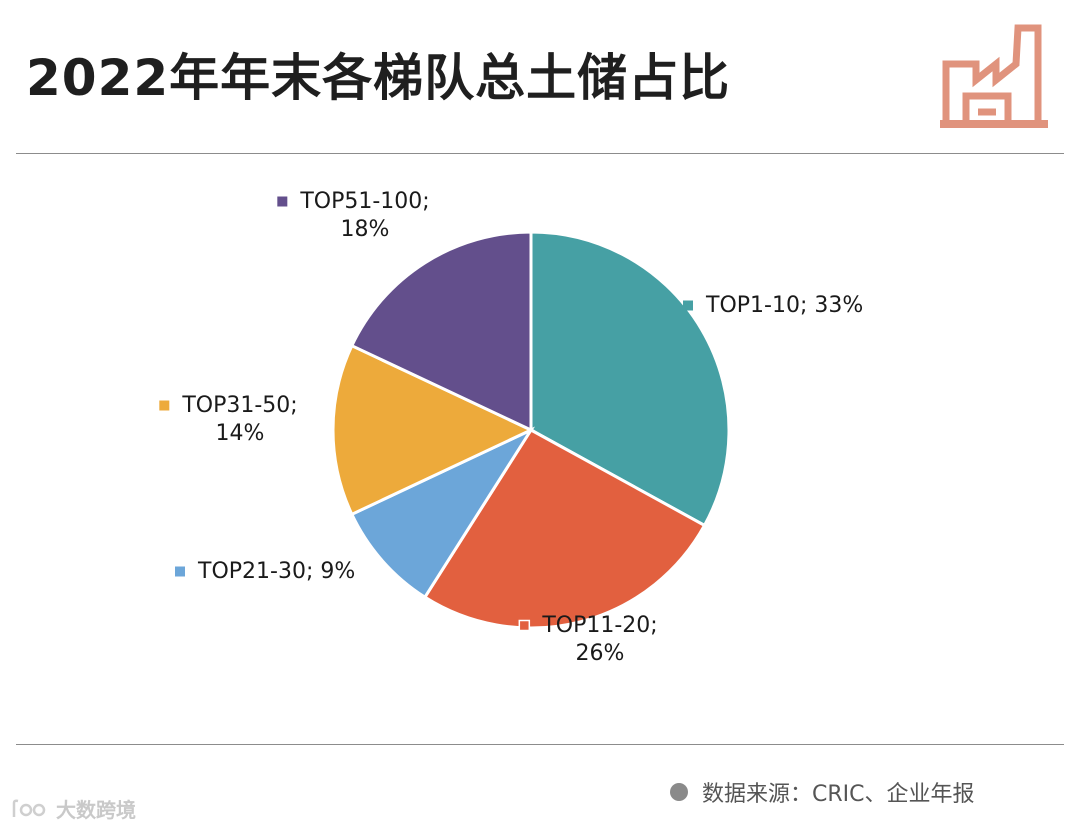  I want to click on pie-label-top21-30: TOP21-30; 9%, so click(265, 571).